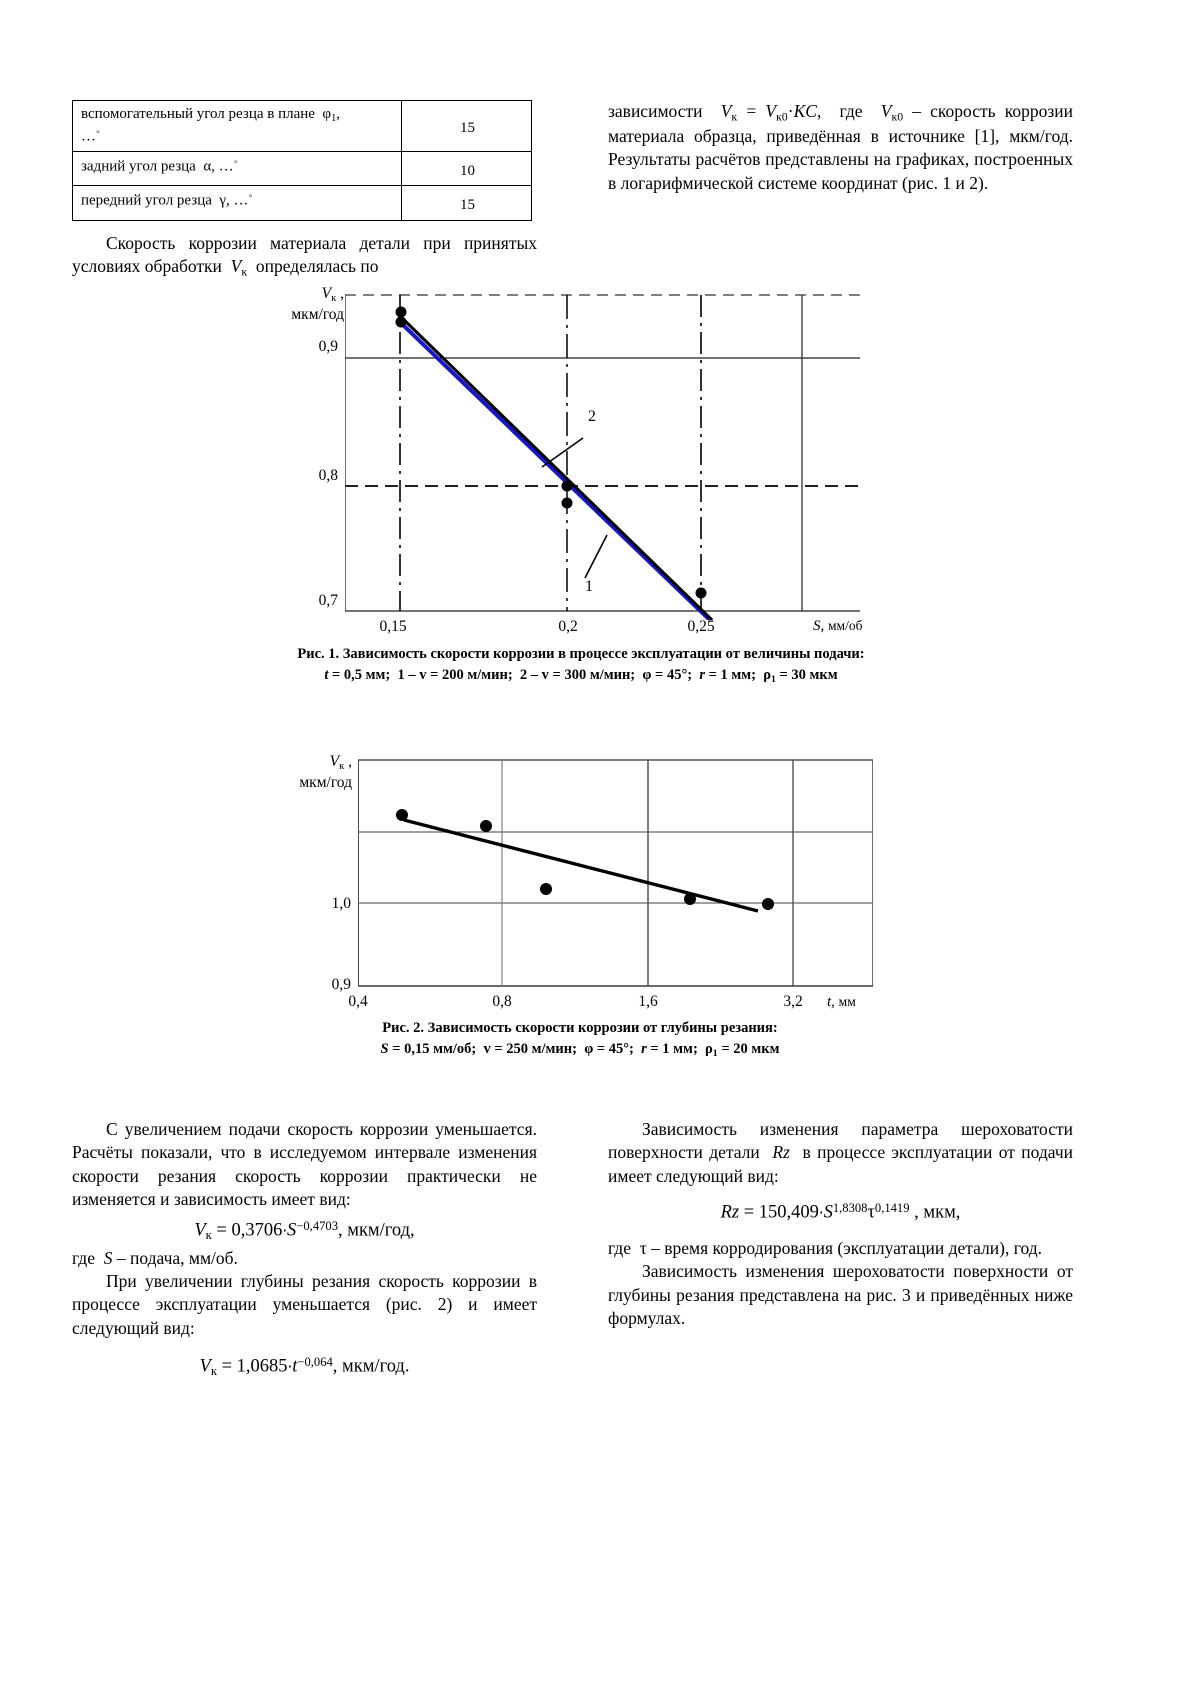 Image resolution: width=1200 pixels, height=1698 pixels. I want to click on fig1-xtick-0_2: 0,2, so click(568, 626).